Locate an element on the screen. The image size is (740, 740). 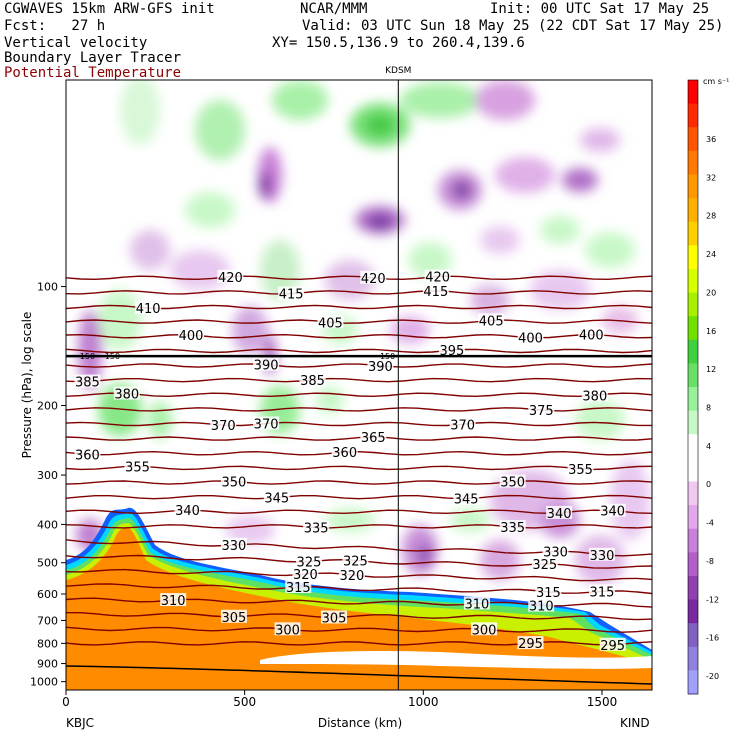
isentrope-label-405: 405 is located at coordinates (330, 323).